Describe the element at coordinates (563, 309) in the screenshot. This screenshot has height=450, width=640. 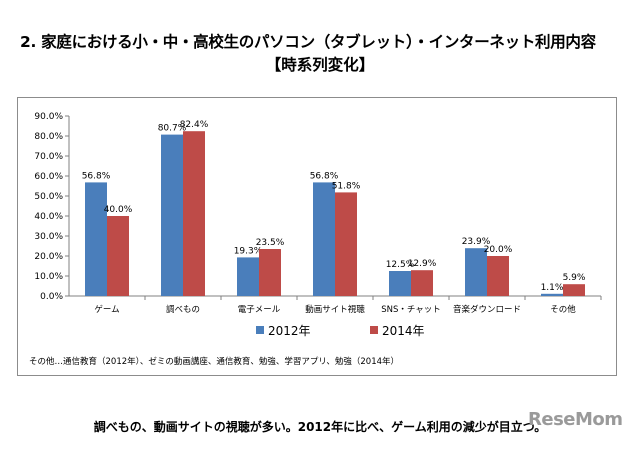
I see `x-category-label: その他` at that location.